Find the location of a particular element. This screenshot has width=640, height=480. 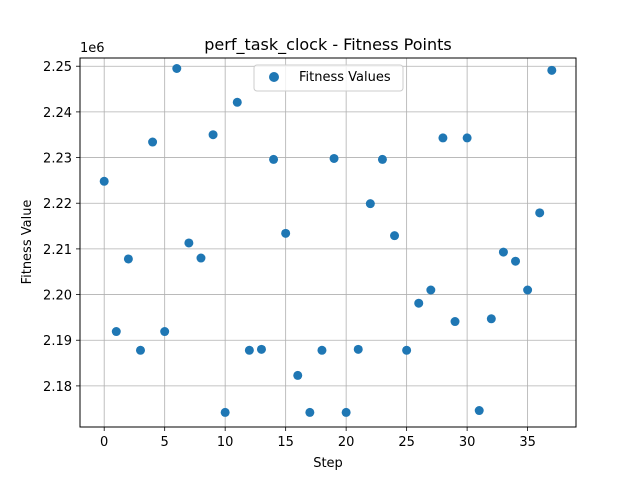

x-tick-label: 25 is located at coordinates (406, 442).